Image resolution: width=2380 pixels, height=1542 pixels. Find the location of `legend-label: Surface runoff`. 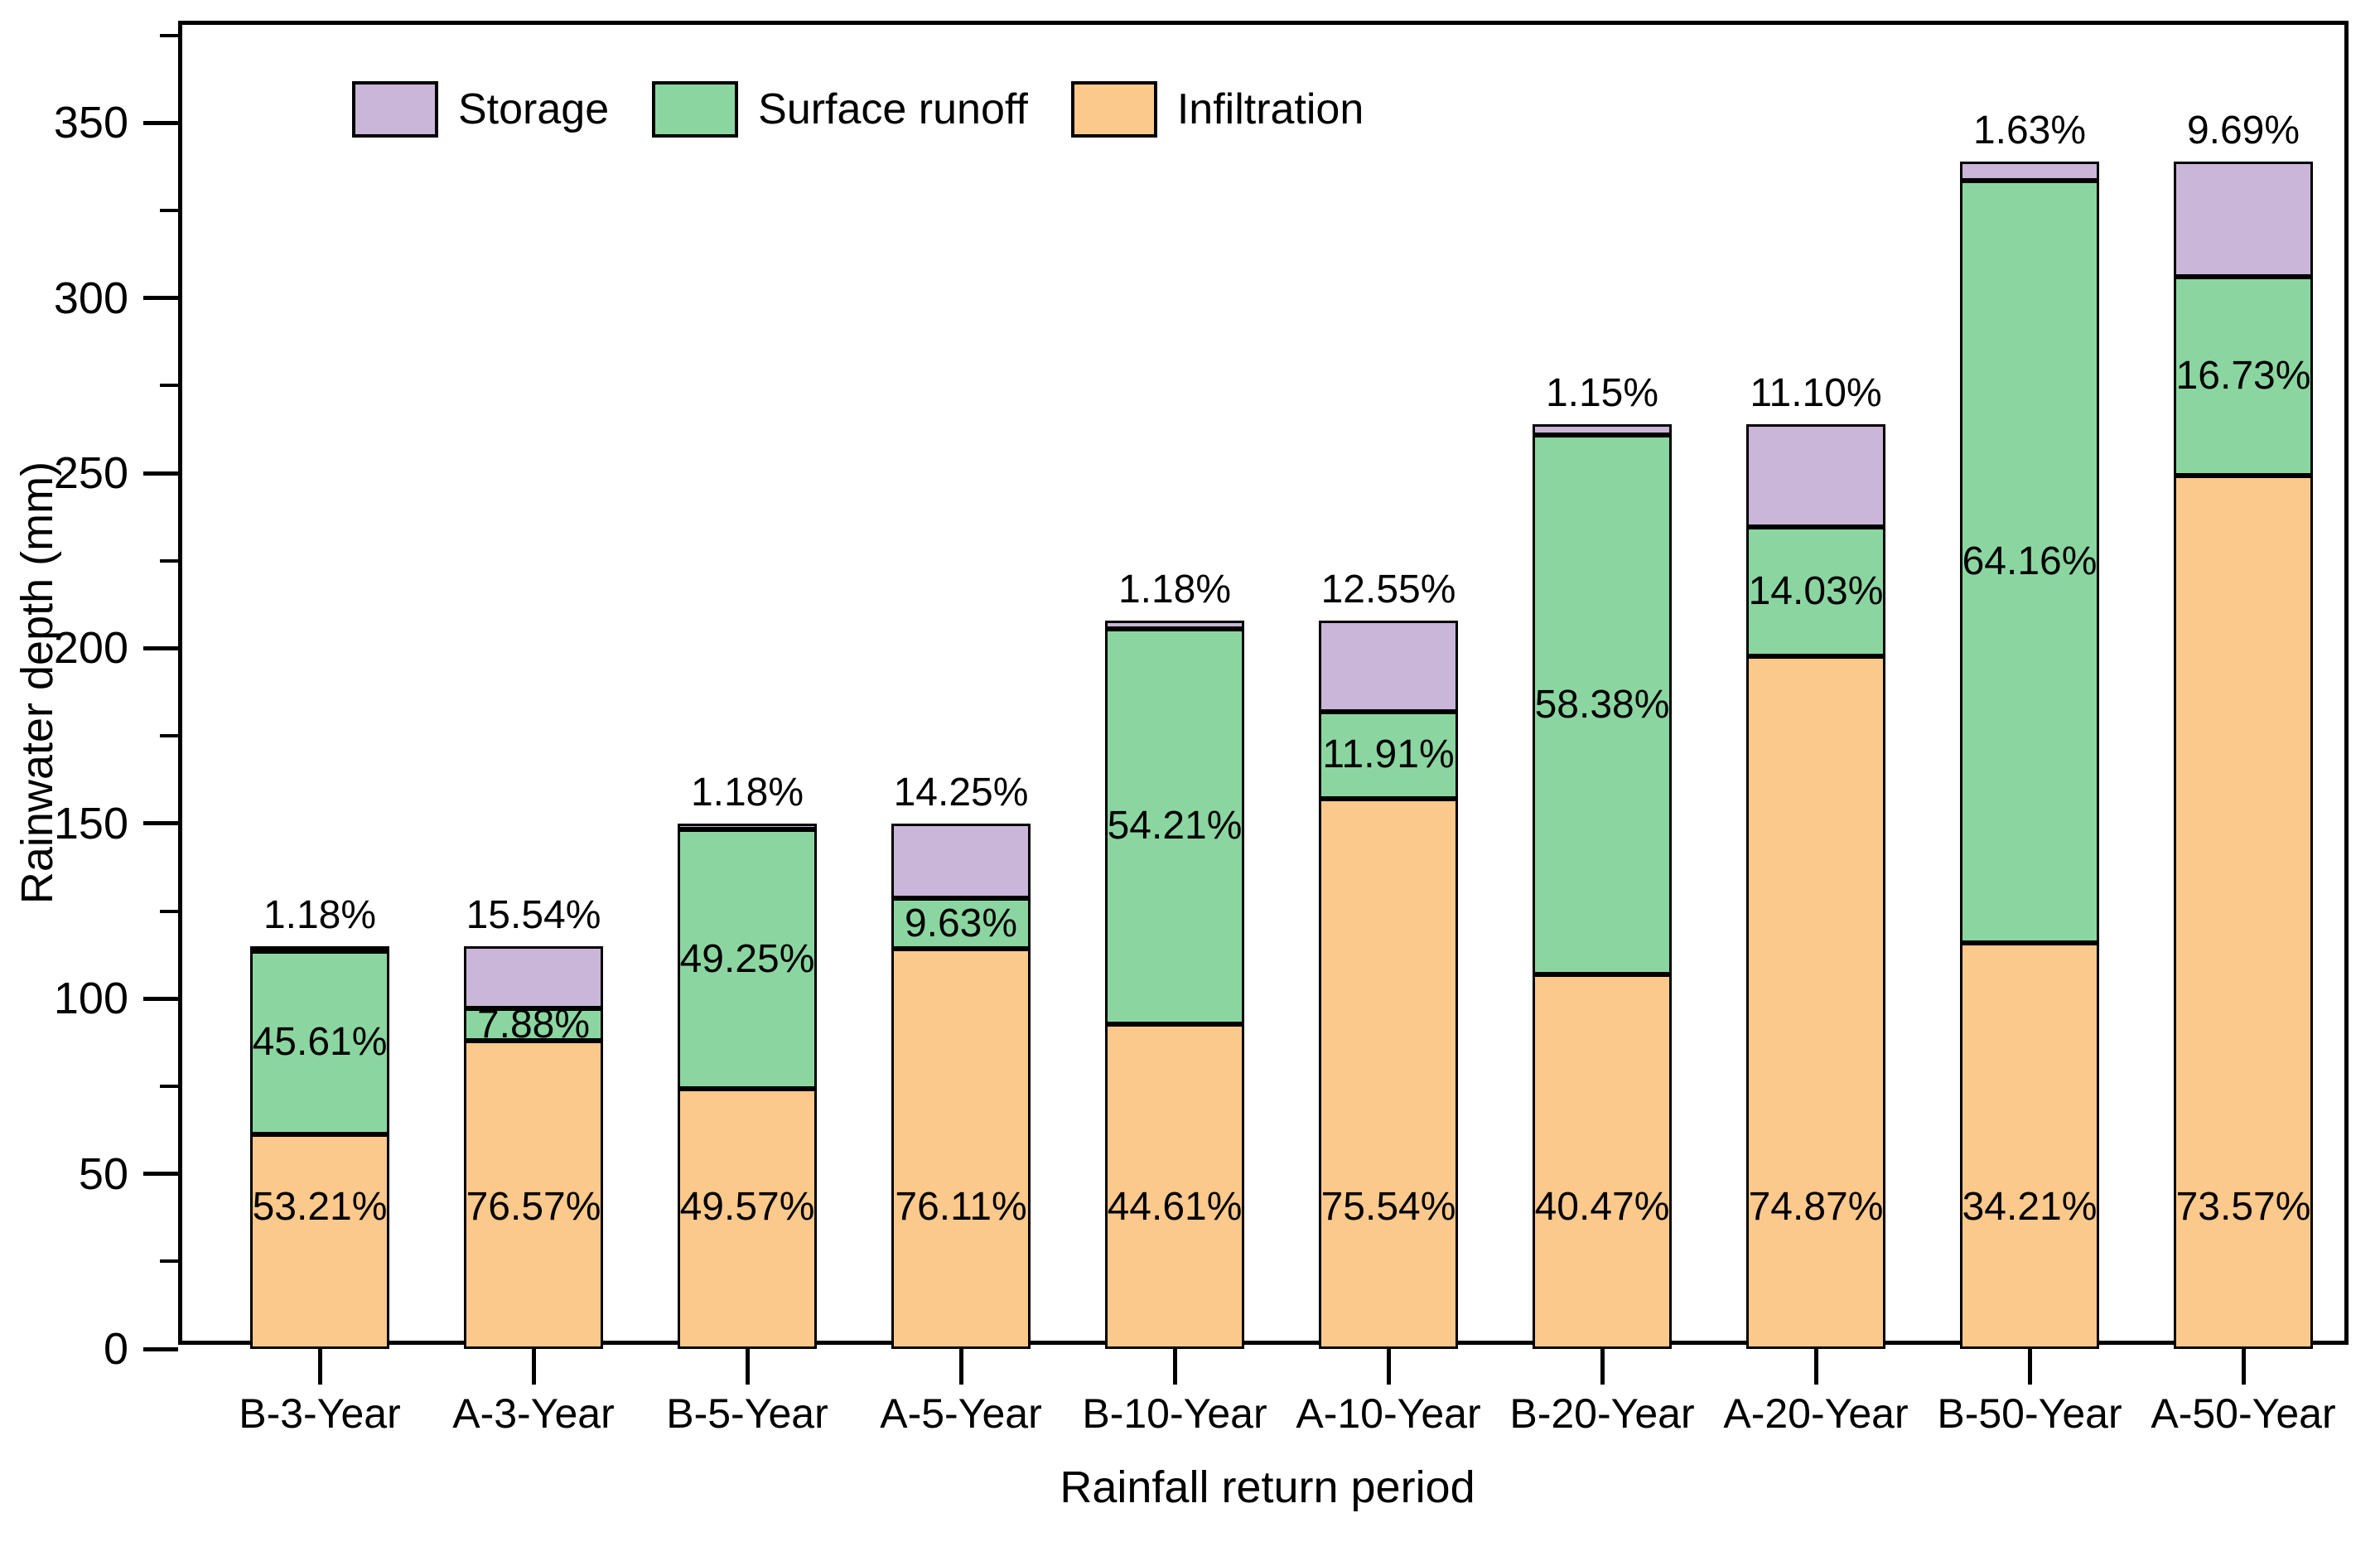

legend-label: Surface runoff is located at coordinates (893, 109).